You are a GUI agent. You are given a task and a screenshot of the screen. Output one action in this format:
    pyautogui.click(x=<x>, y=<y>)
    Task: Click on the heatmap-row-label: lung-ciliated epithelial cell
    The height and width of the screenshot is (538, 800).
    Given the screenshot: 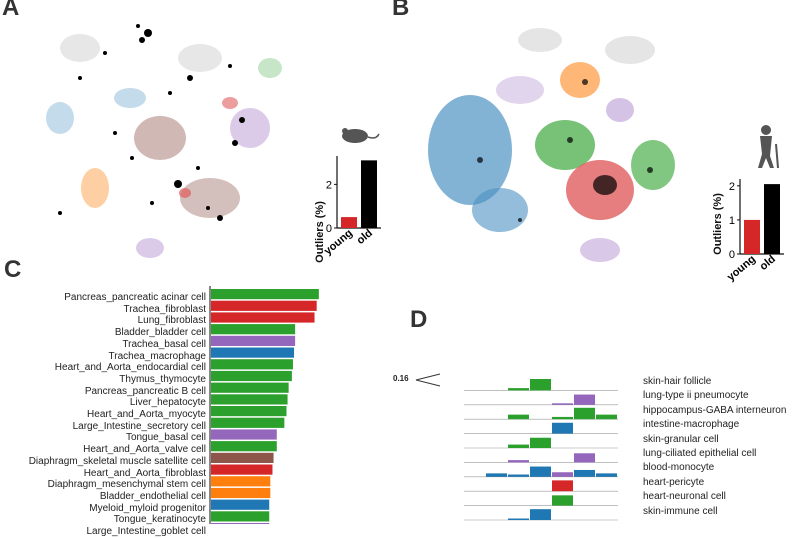 What is the action you would take?
    pyautogui.click(x=700, y=453)
    